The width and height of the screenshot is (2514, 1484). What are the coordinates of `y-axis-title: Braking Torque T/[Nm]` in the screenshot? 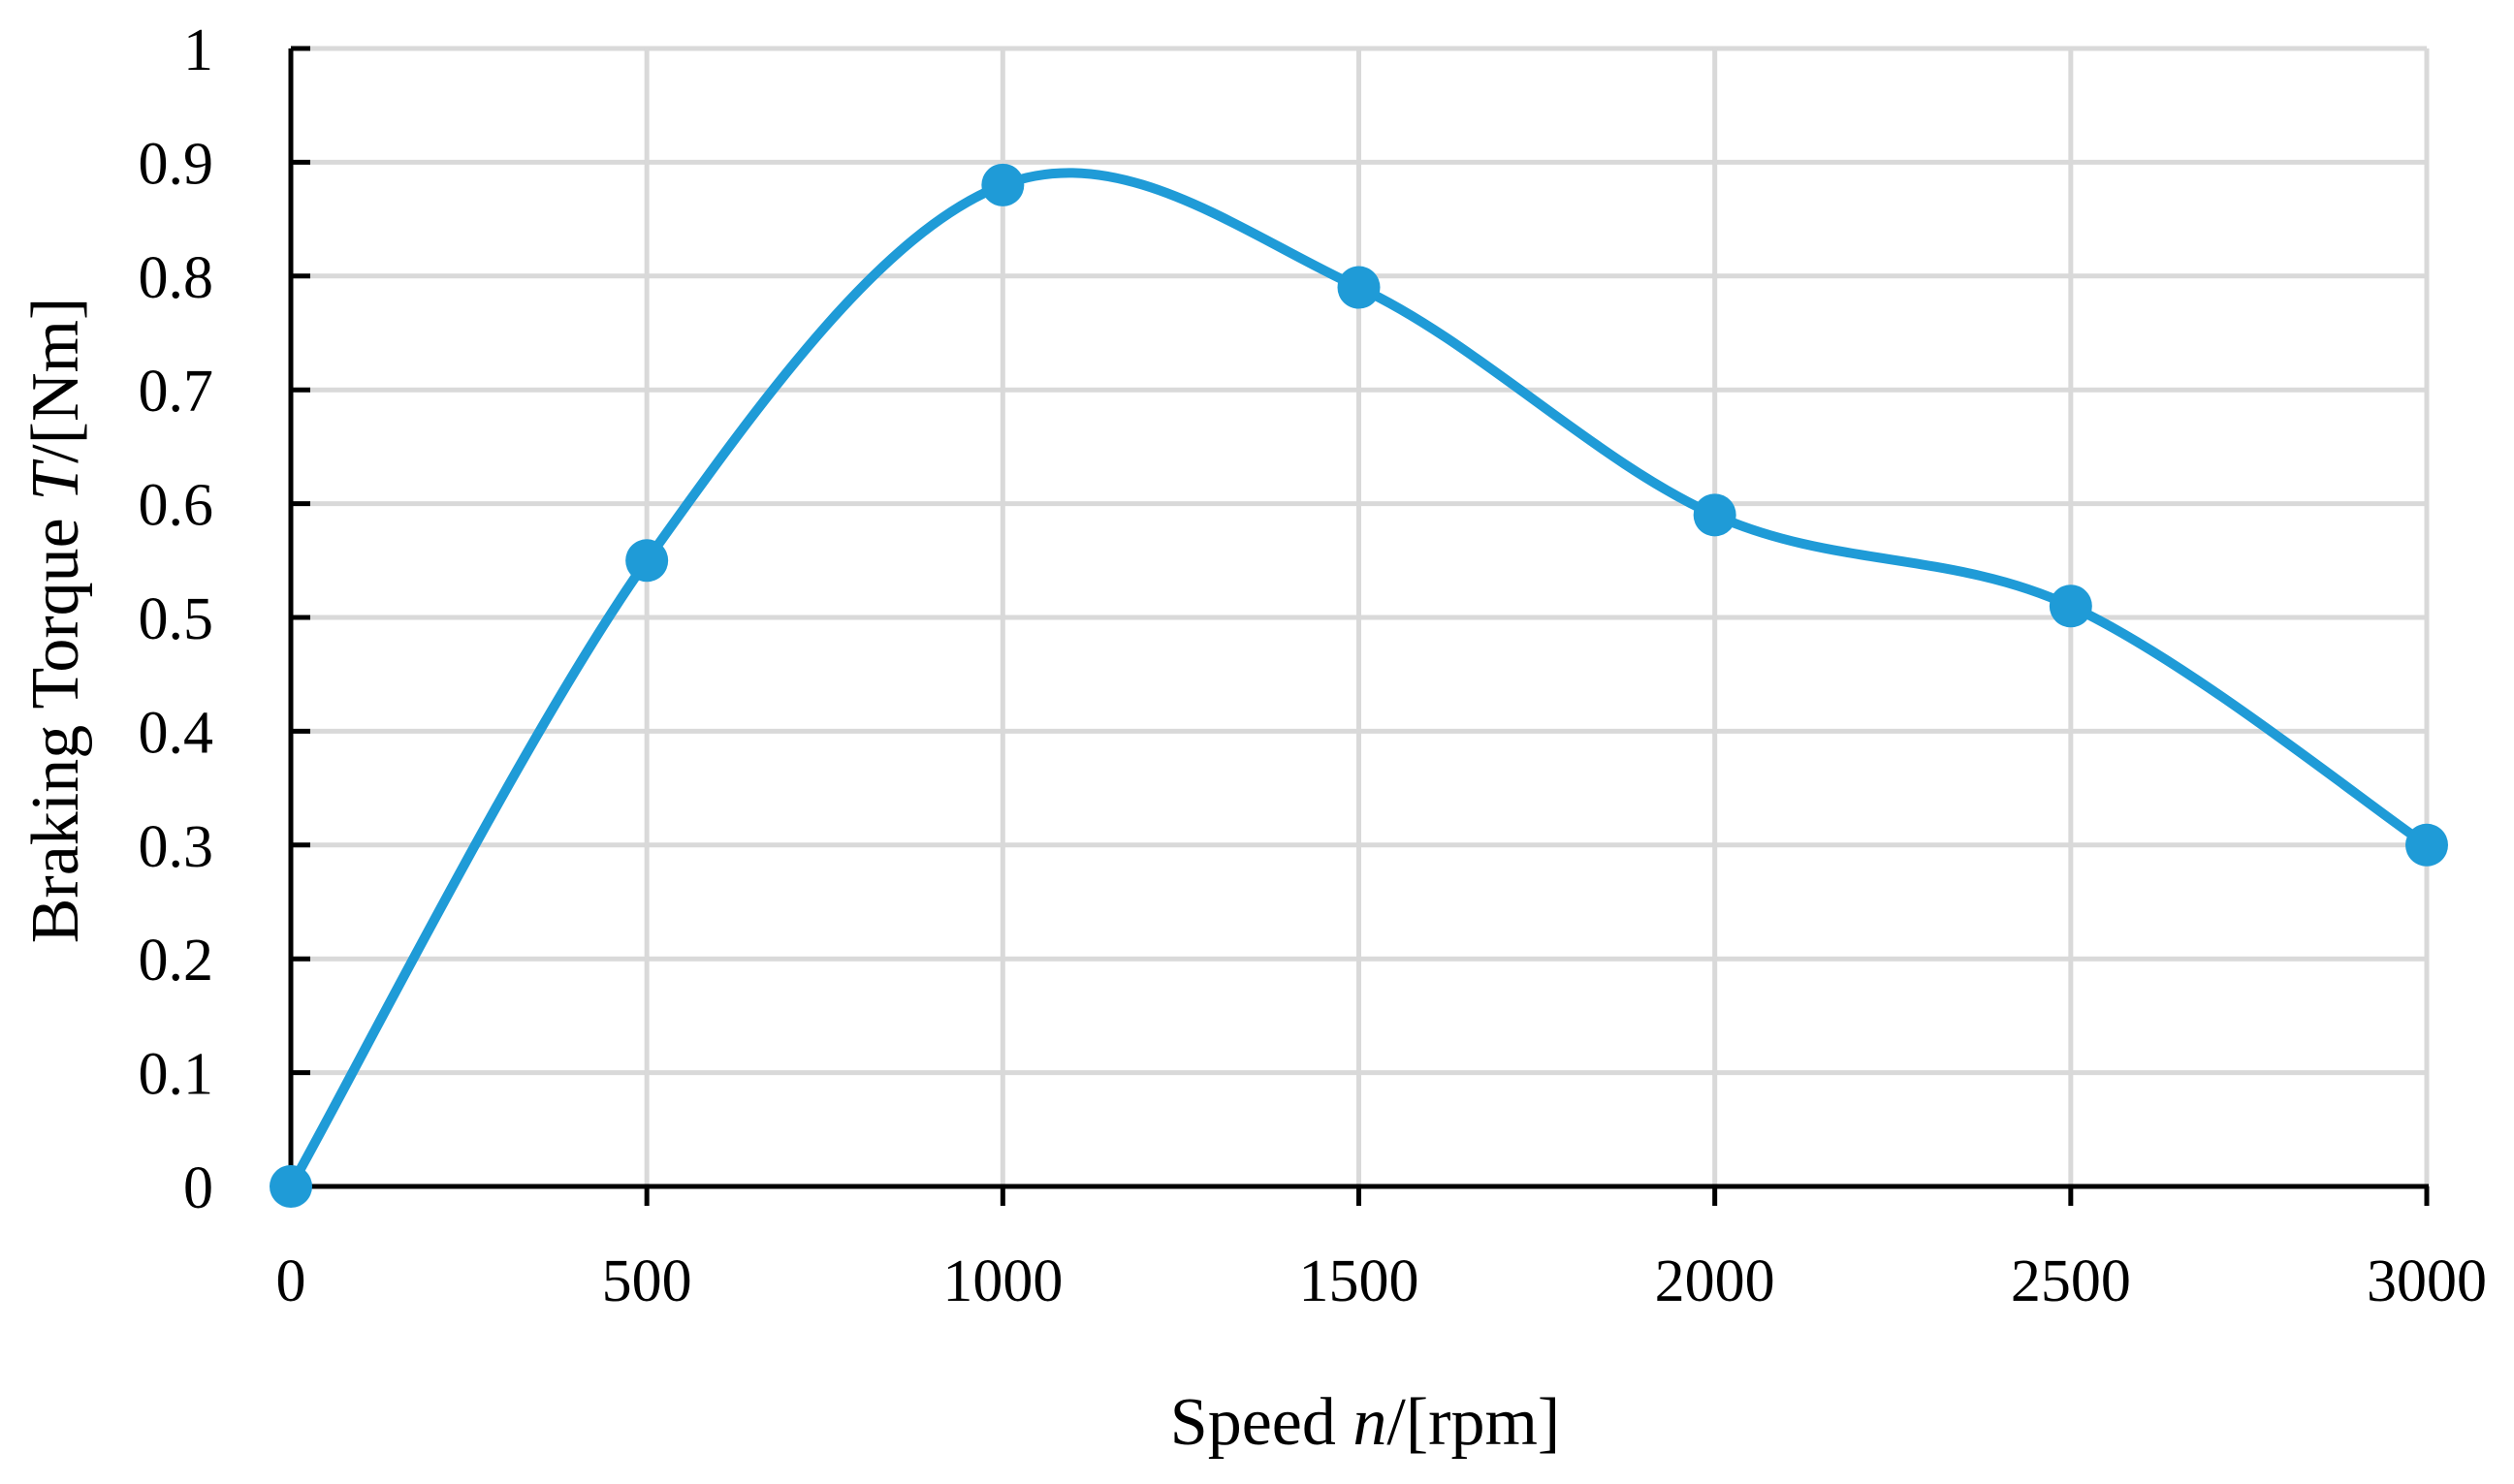 It's located at (55, 621).